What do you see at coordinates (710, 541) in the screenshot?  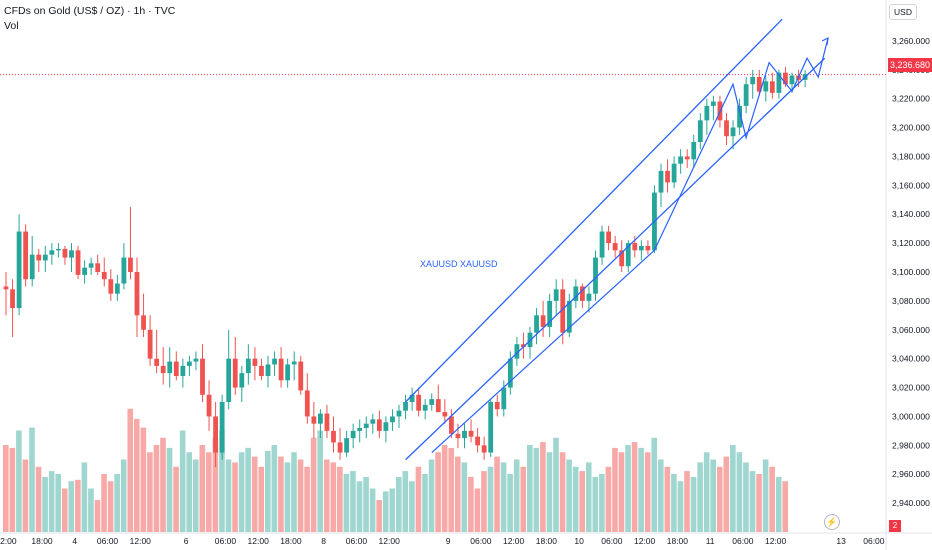 I see `x-tick-label: 11` at bounding box center [710, 541].